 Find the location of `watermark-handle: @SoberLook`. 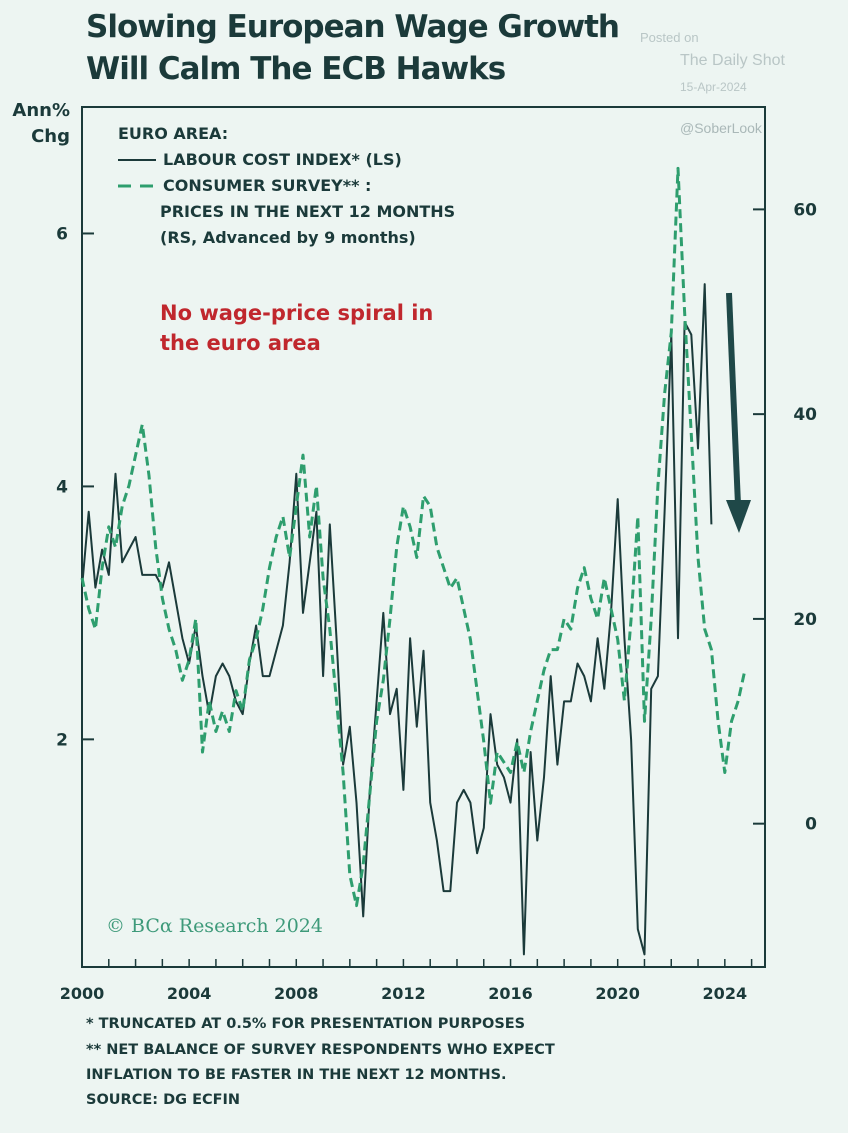

watermark-handle: @SoberLook is located at coordinates (721, 128).